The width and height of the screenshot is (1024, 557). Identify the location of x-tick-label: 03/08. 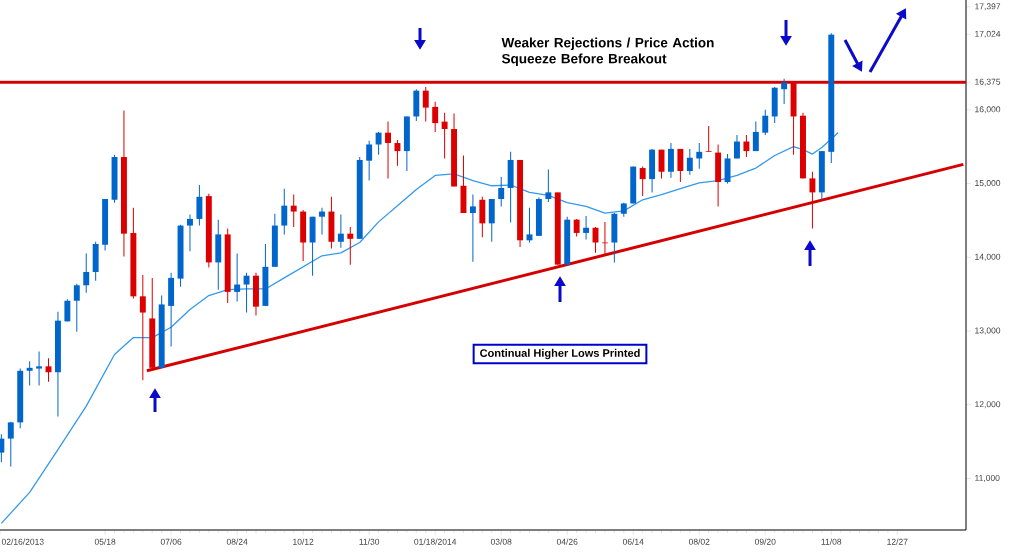
(501, 541).